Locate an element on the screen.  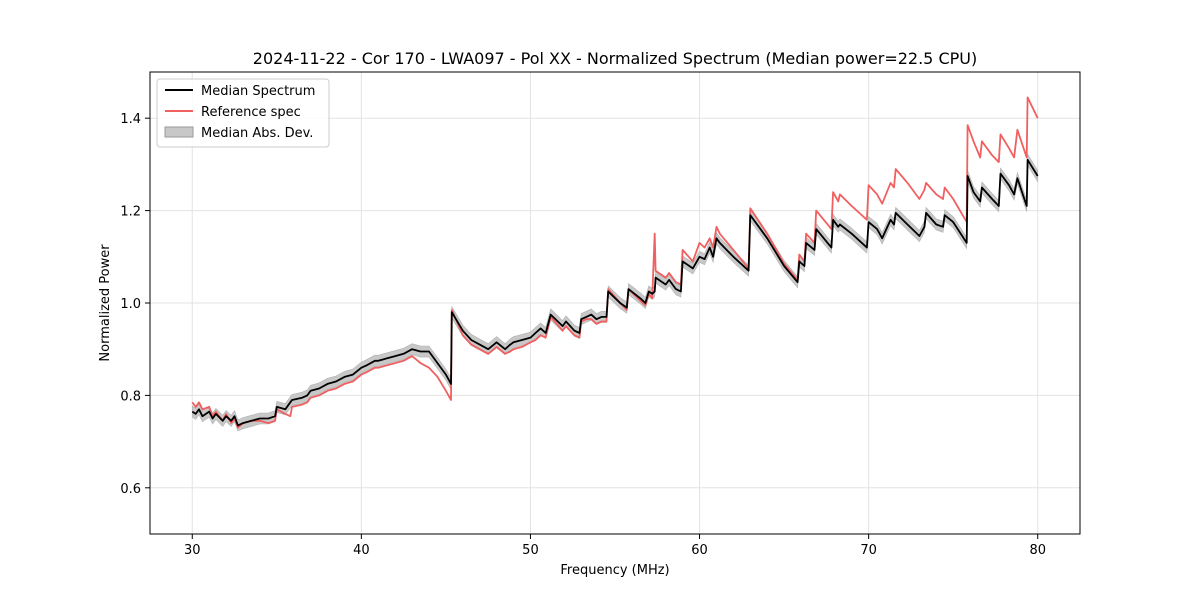
legend-box is located at coordinates (243, 113).